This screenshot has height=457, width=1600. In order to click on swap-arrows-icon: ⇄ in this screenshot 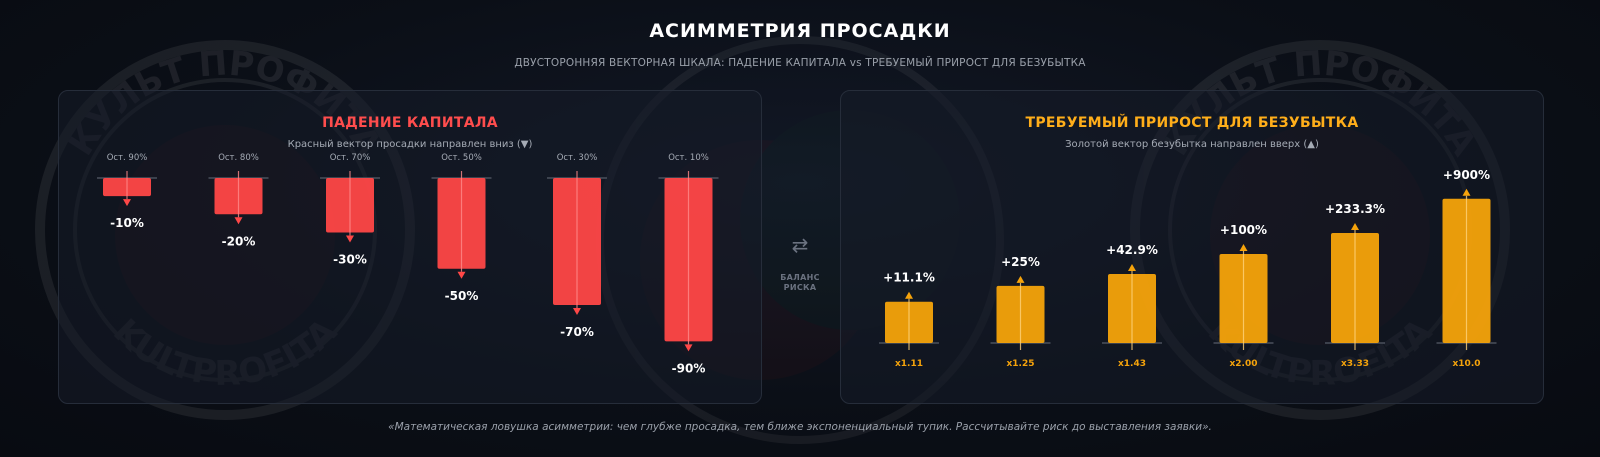, I will do `click(800, 245)`.